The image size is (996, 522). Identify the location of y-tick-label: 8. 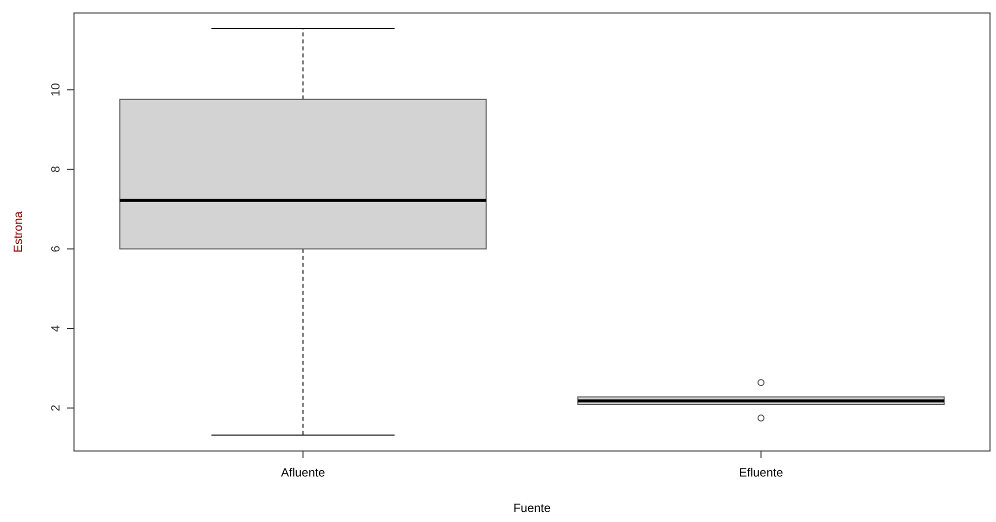
(55, 169).